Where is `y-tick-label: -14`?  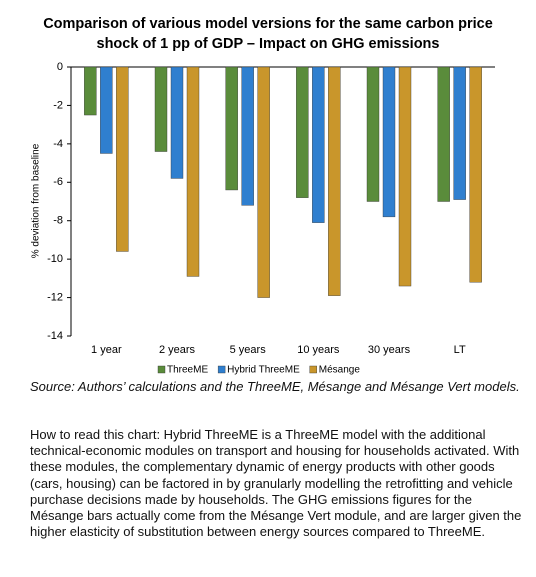 y-tick-label: -14 is located at coordinates (55, 336).